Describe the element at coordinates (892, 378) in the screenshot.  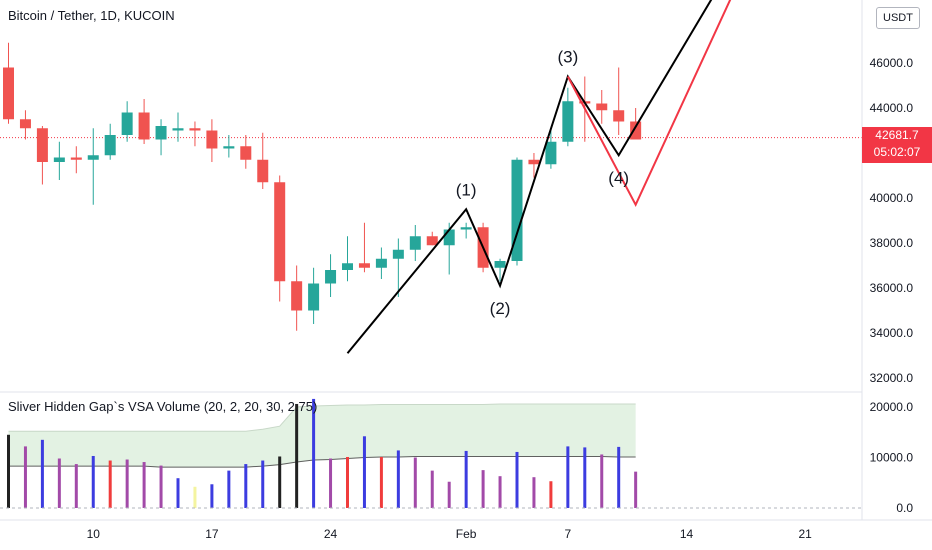
I see `price-tick-label: 32000.0` at that location.